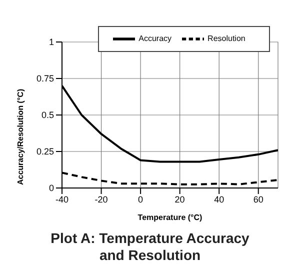  What do you see at coordinates (45, 151) in the screenshot?
I see `y-tick-label: 0.25` at bounding box center [45, 151].